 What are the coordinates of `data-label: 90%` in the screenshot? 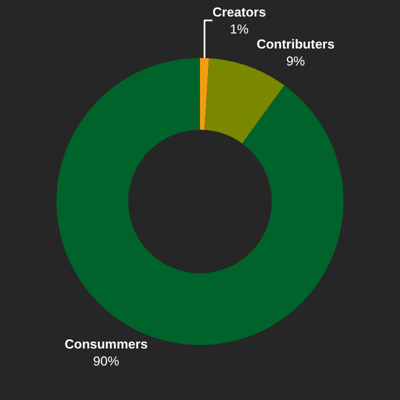 It's located at (106, 360).